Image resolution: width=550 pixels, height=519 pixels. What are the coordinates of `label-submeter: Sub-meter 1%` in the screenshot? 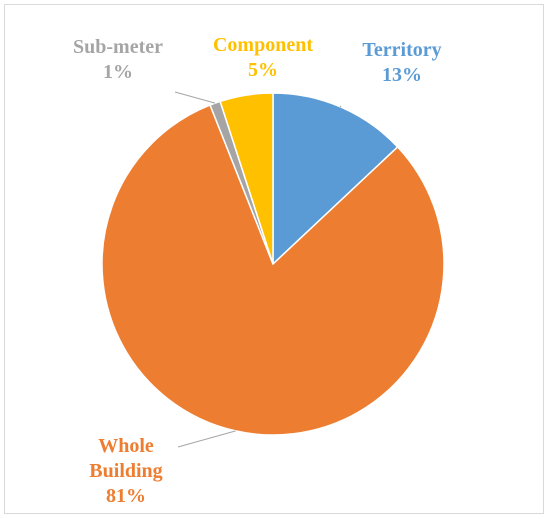 It's located at (118, 60).